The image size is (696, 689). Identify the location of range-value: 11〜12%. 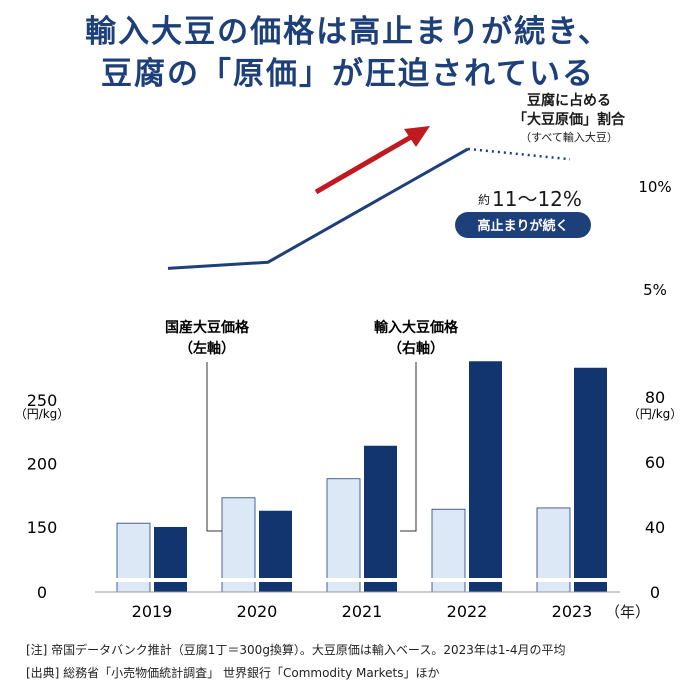
(537, 199).